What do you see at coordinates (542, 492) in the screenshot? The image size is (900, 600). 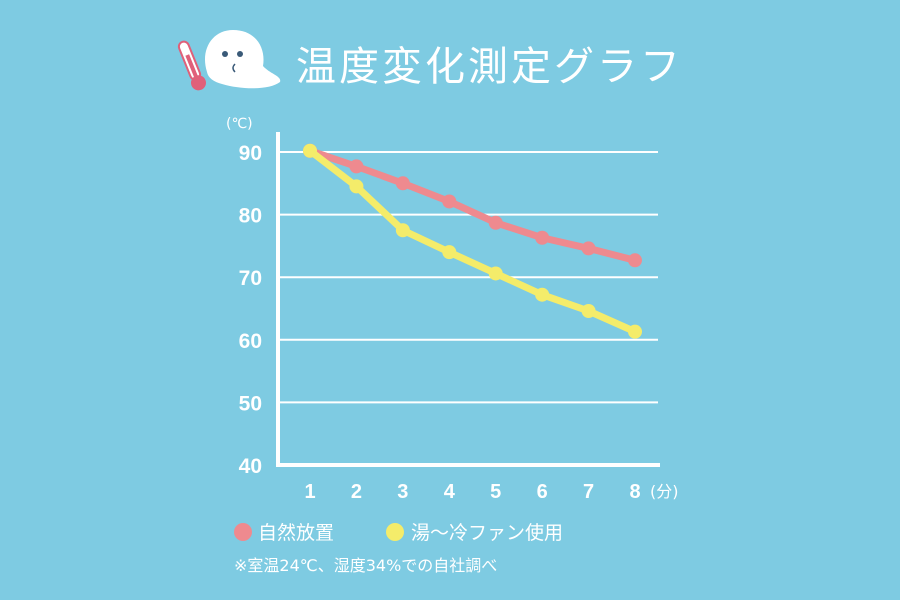 I see `x-tick-label: 6` at bounding box center [542, 492].